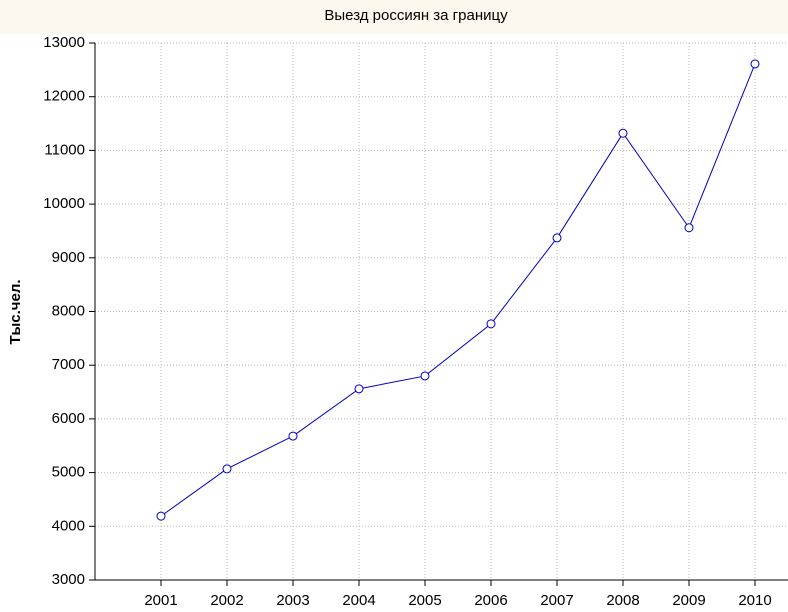 This screenshot has height=612, width=788. What do you see at coordinates (160, 600) in the screenshot?
I see `x-tick-label: 2001` at bounding box center [160, 600].